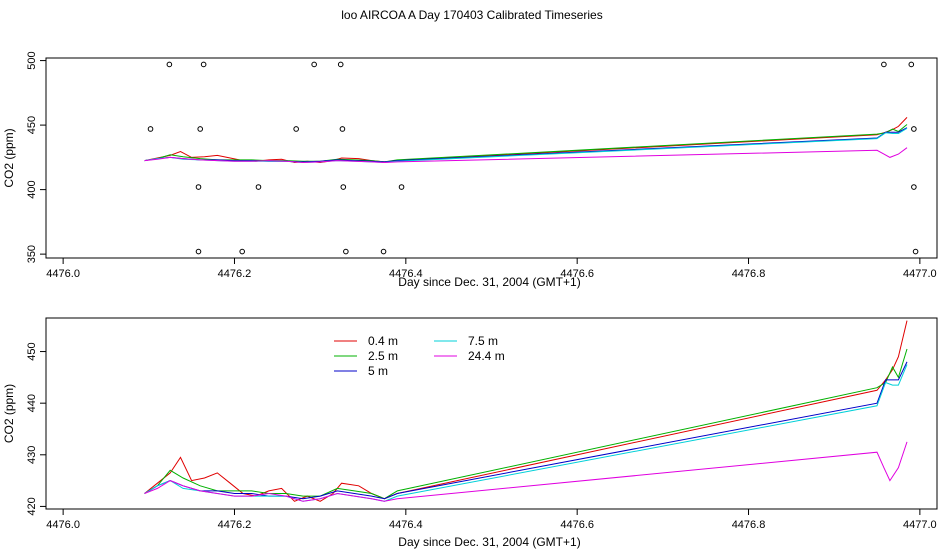 This screenshot has width=950, height=550. What do you see at coordinates (32, 189) in the screenshot?
I see `y-tick-label: 400` at bounding box center [32, 189].